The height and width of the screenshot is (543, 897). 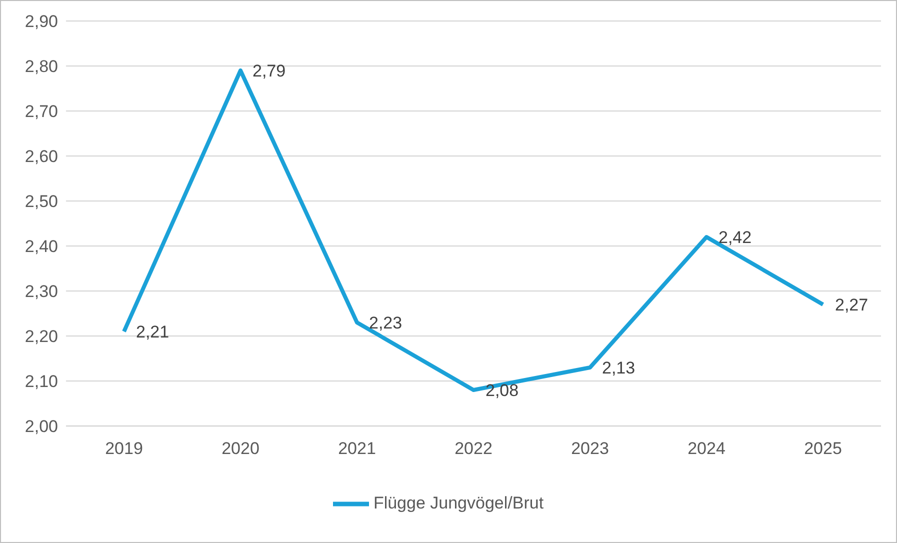 I want to click on x-tick-label: 2020, so click(x=241, y=448).